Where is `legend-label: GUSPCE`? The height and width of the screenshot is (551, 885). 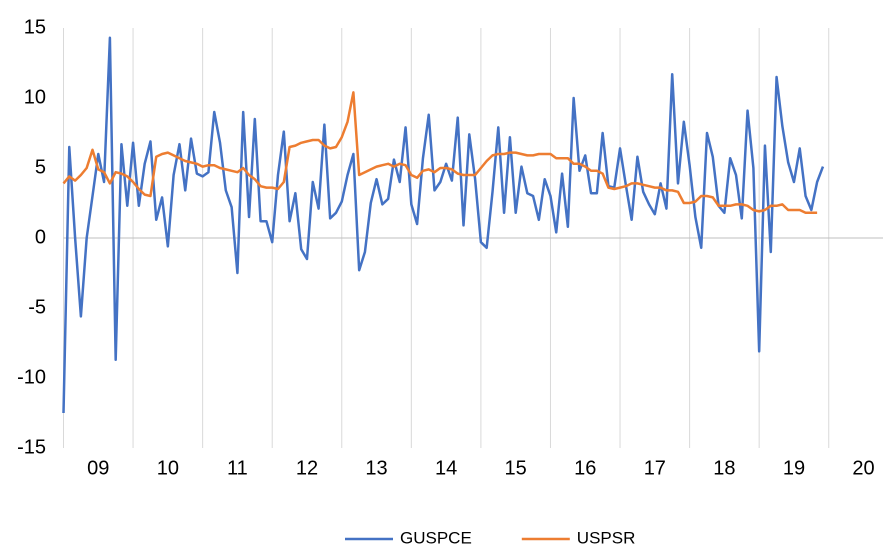
legend-label: GUSPCE is located at coordinates (436, 537).